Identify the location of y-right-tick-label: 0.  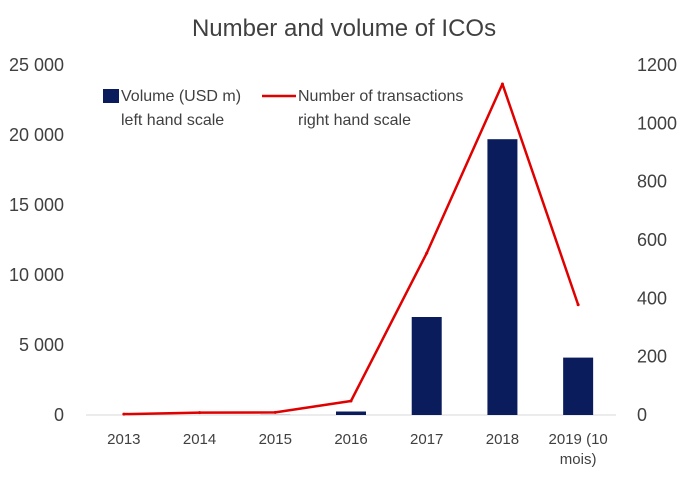
(642, 415).